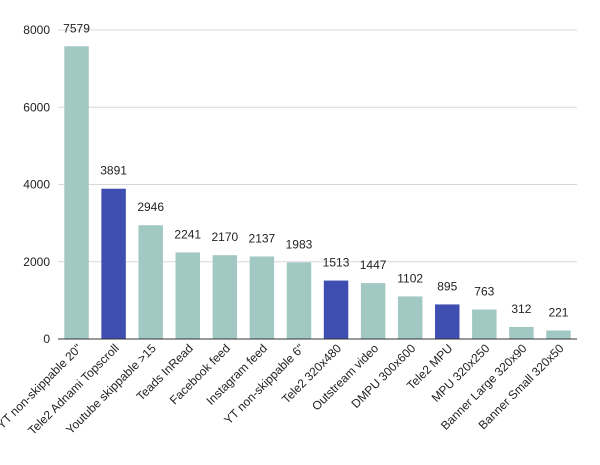 The width and height of the screenshot is (600, 465). I want to click on data-label: 2241, so click(187, 234).